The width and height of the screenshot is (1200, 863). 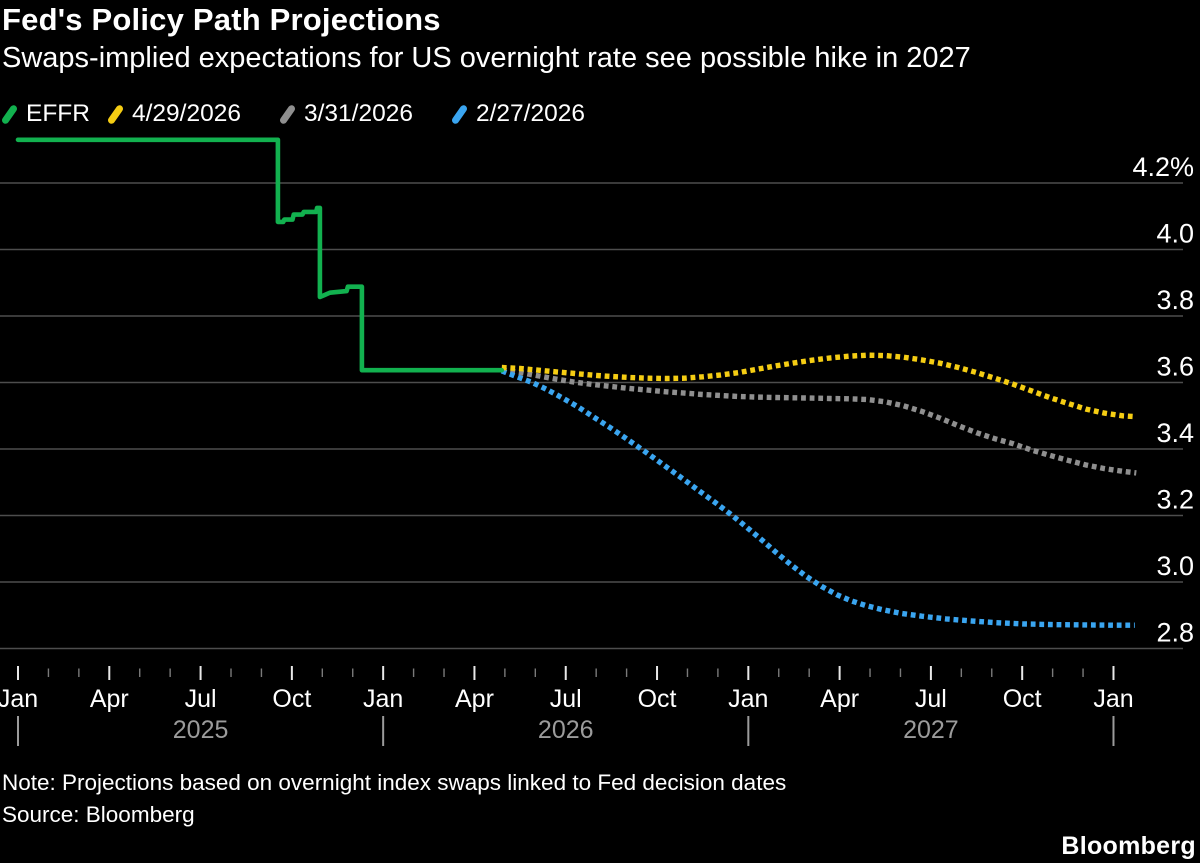 I want to click on series-3/31/2026, so click(x=819, y=421).